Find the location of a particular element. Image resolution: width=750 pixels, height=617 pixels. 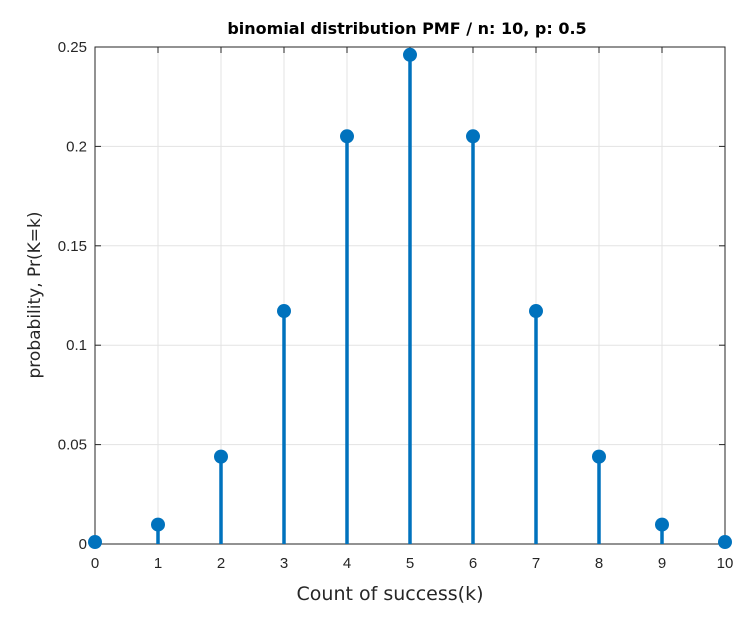

x-tick-label: 4 is located at coordinates (347, 563).